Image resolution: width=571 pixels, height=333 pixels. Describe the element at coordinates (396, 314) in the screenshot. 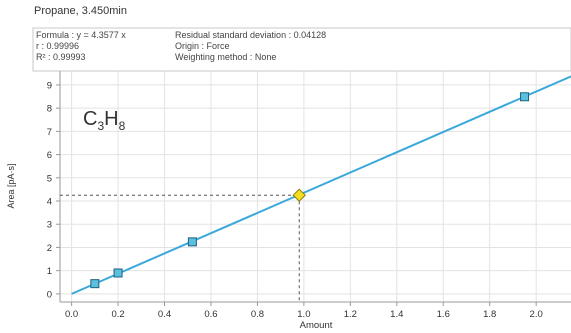

I see `x-tick-label: 1.4` at that location.